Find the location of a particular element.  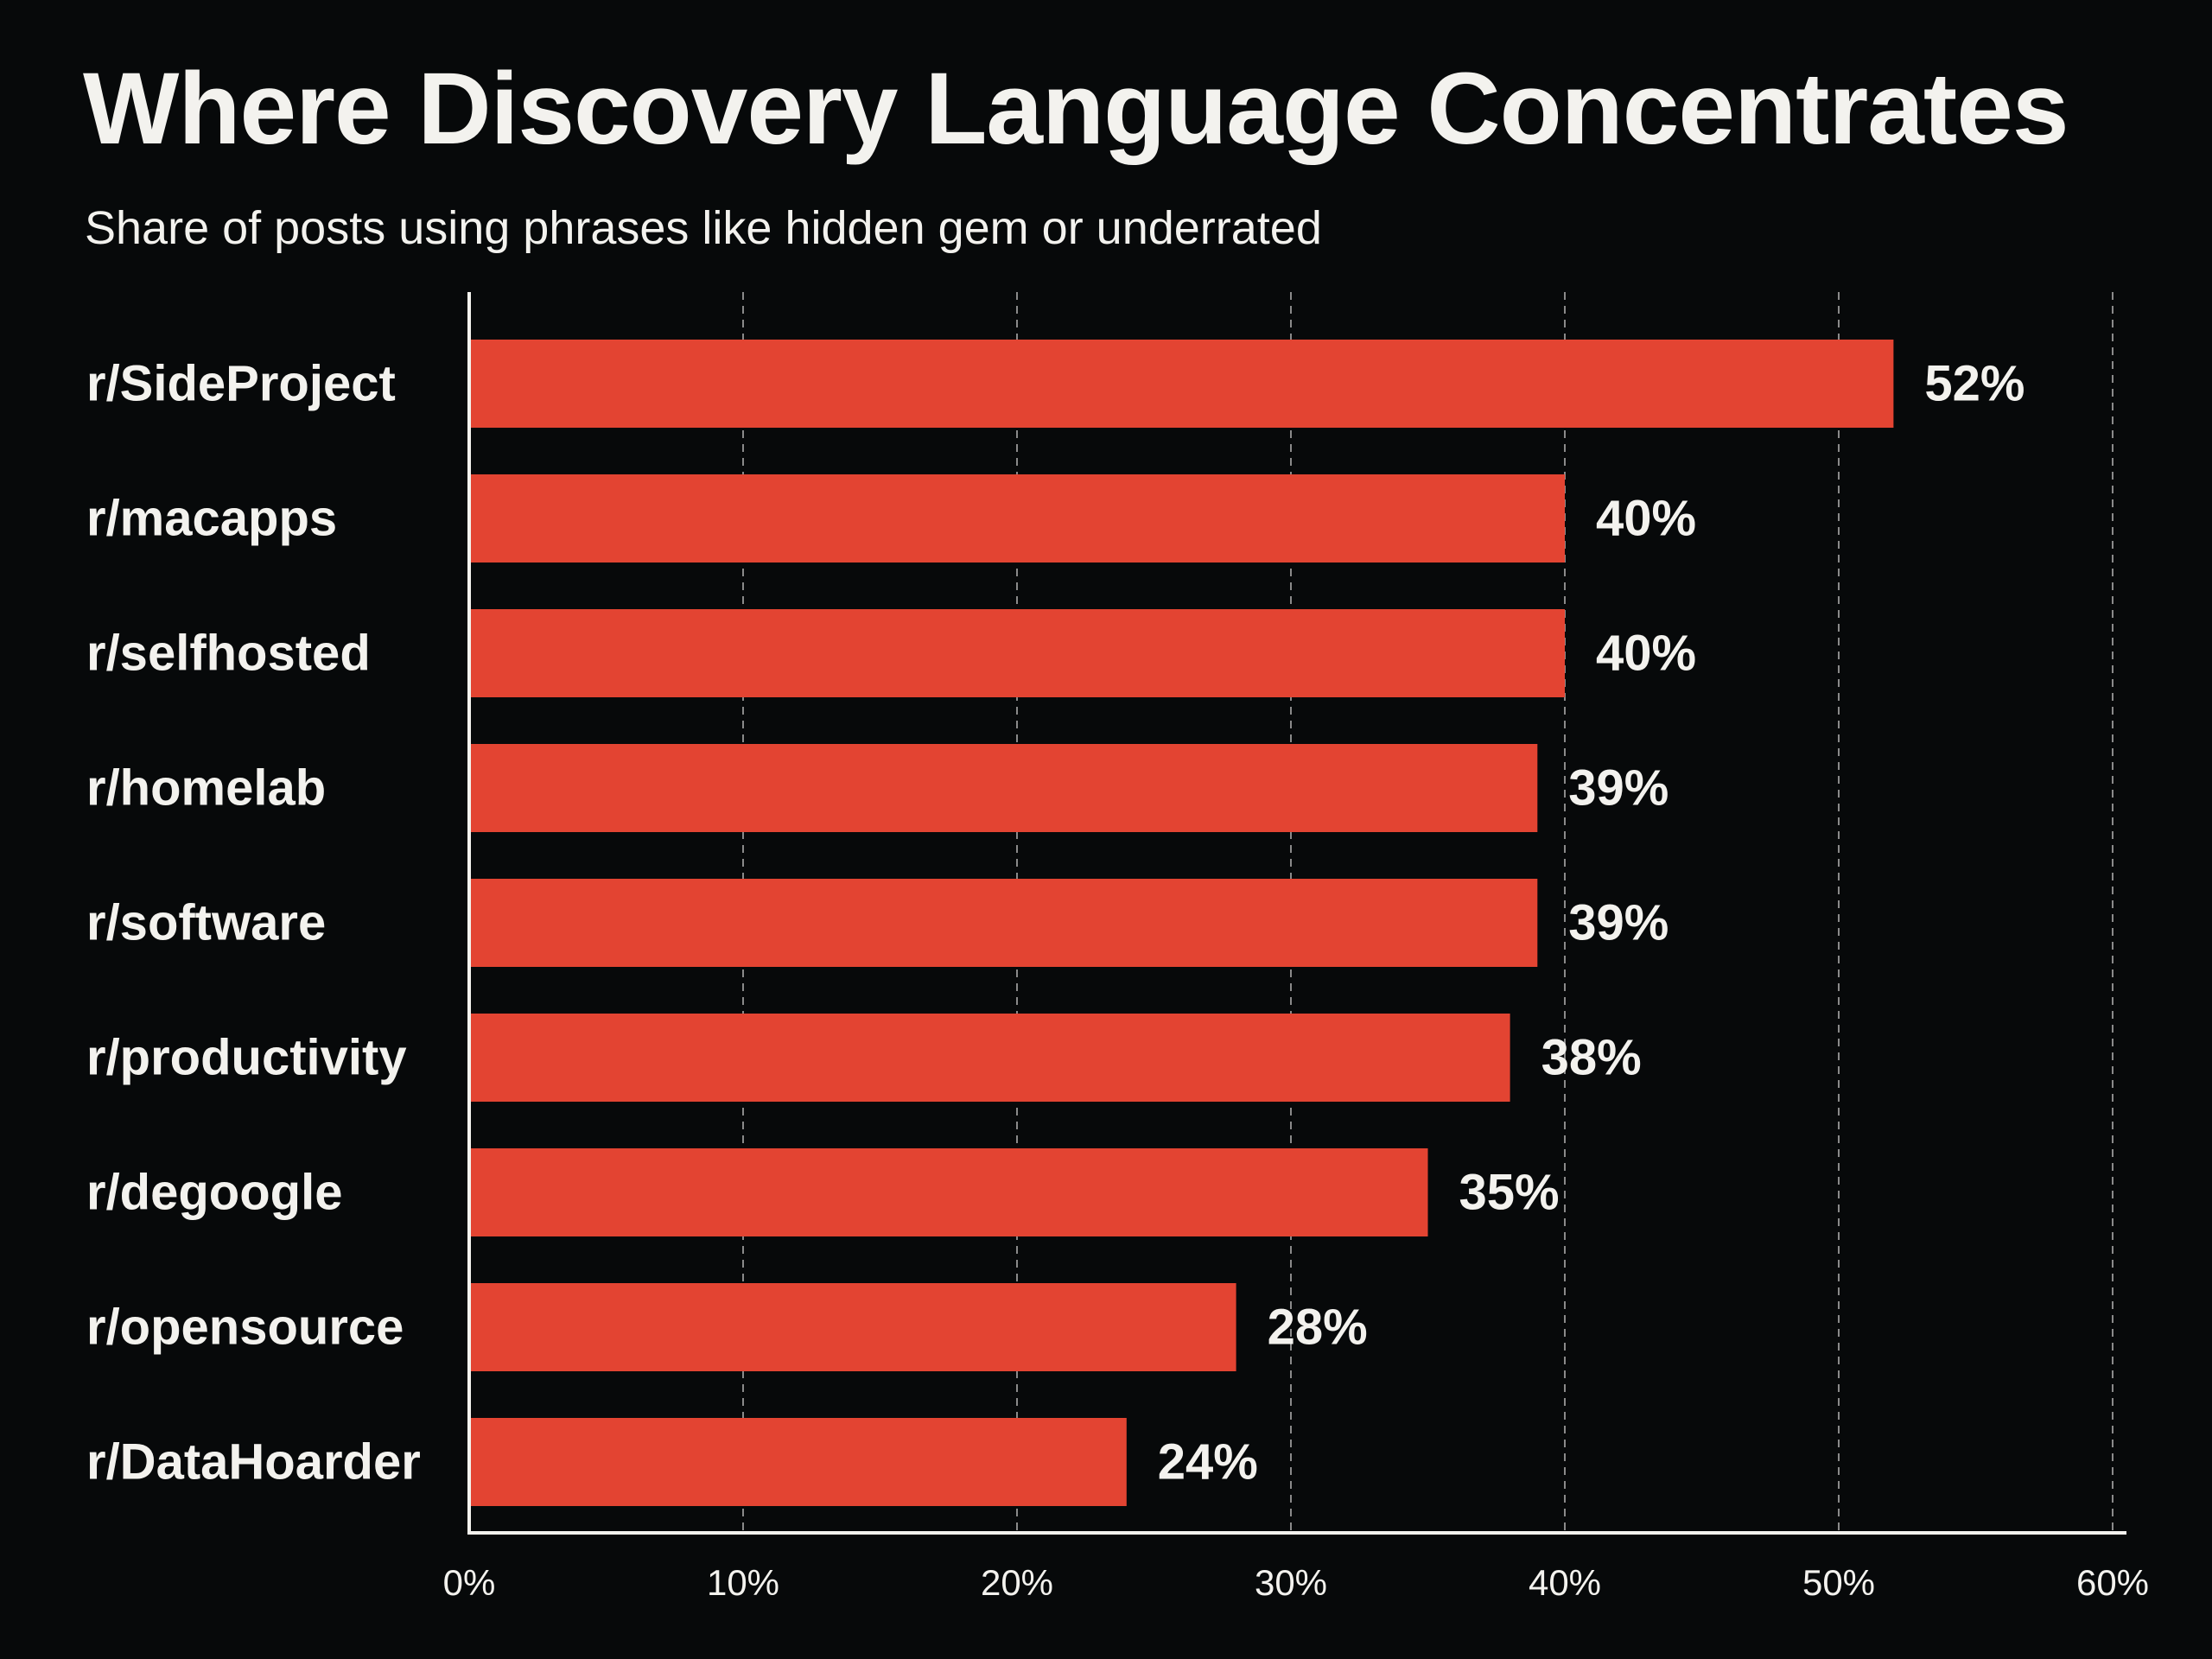

bar-r-software is located at coordinates (1003, 923).